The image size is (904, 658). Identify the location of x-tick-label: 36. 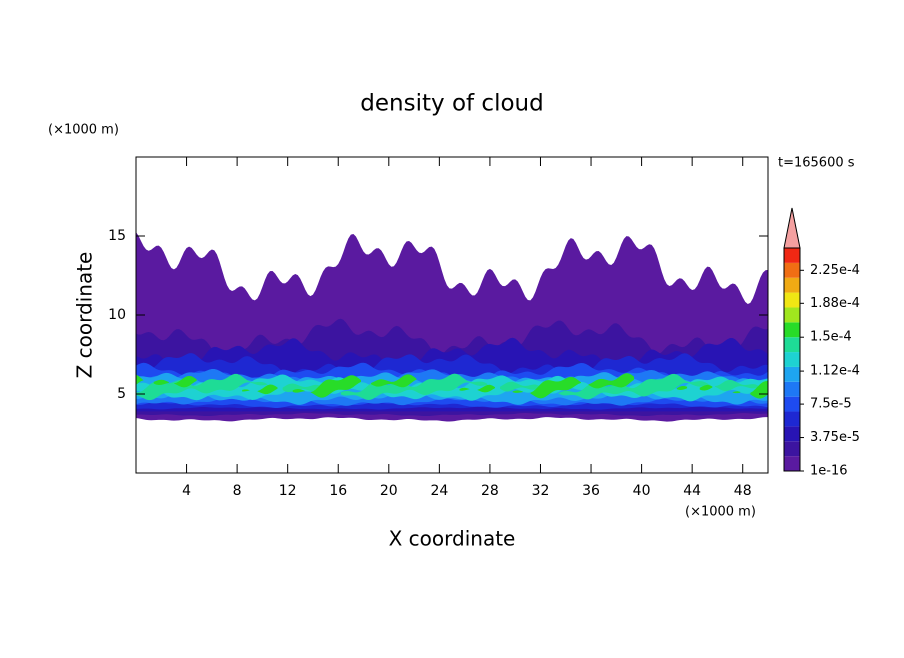
(591, 491).